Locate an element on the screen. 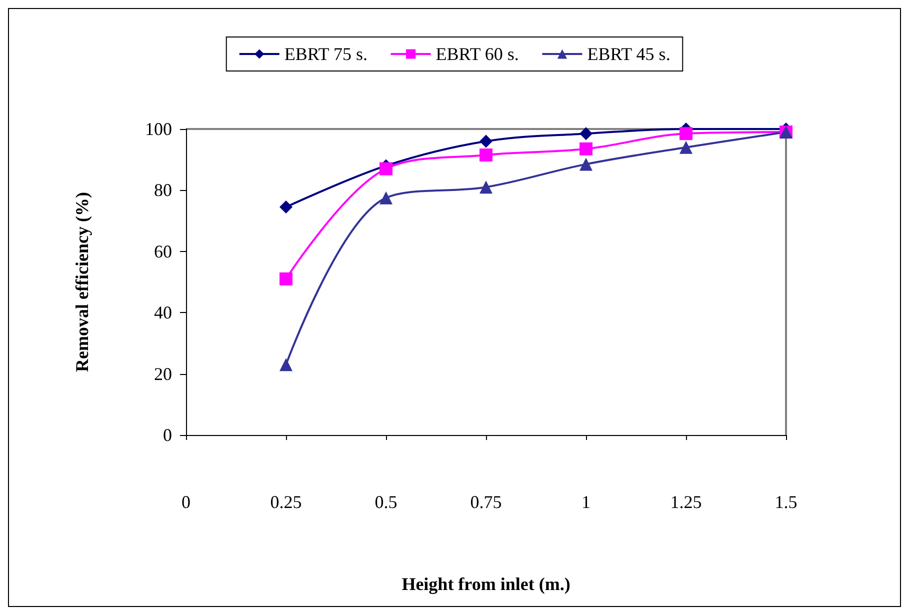  x-tick-label: 0 is located at coordinates (186, 502).